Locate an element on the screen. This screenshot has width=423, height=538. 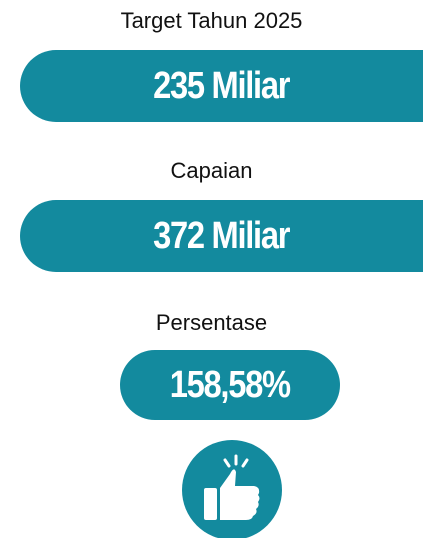
percentage-pill: 158,58% is located at coordinates (230, 385).